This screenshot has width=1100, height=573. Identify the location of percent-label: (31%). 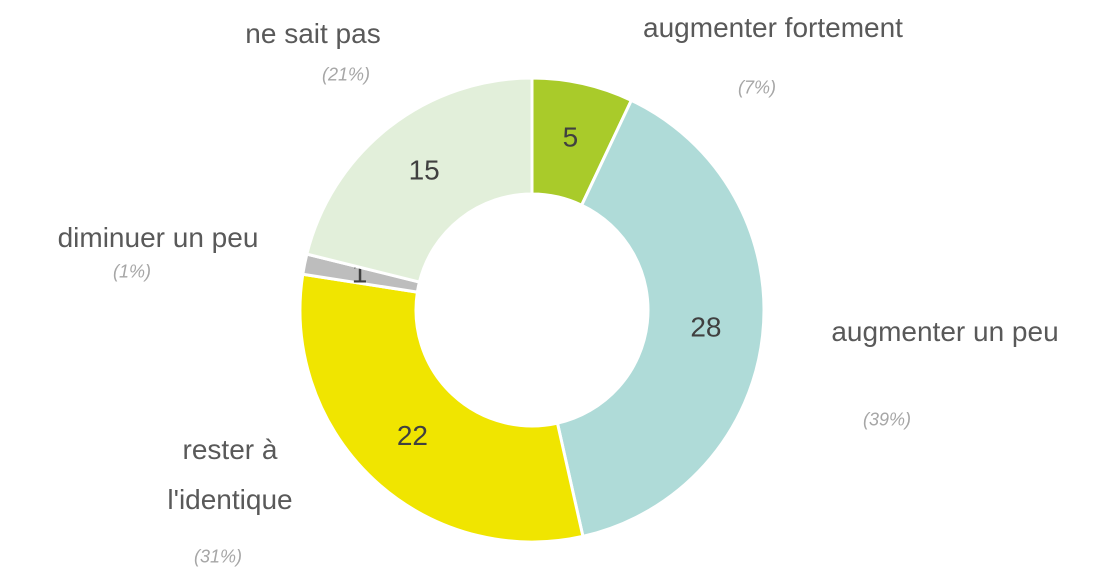
(218, 556).